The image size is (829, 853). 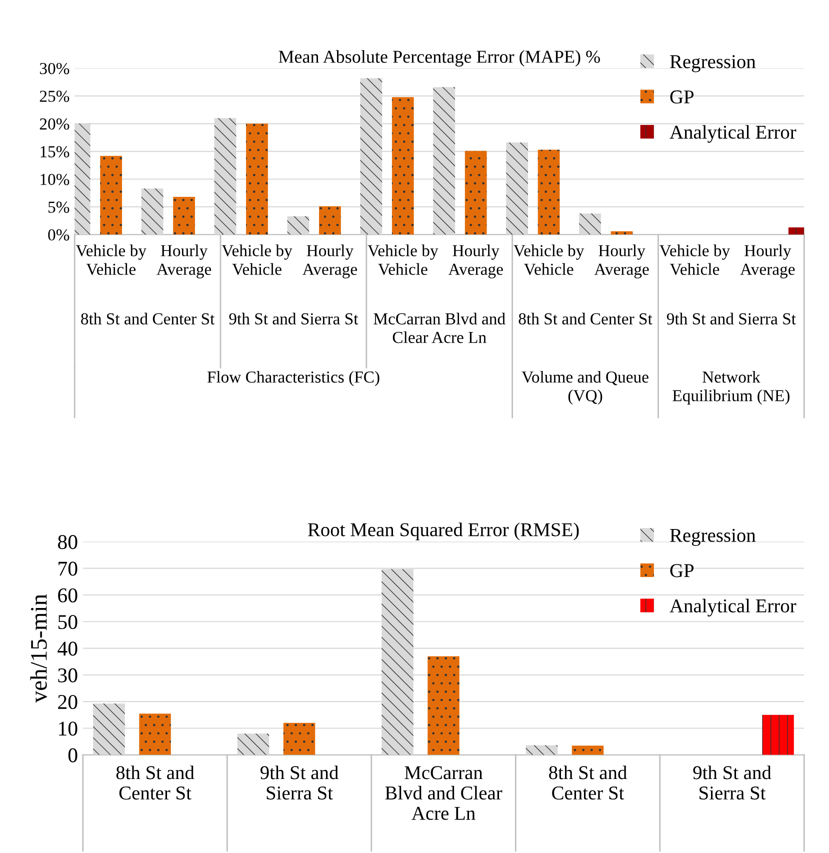 I want to click on y-tick-label: 20%, so click(x=55, y=124).